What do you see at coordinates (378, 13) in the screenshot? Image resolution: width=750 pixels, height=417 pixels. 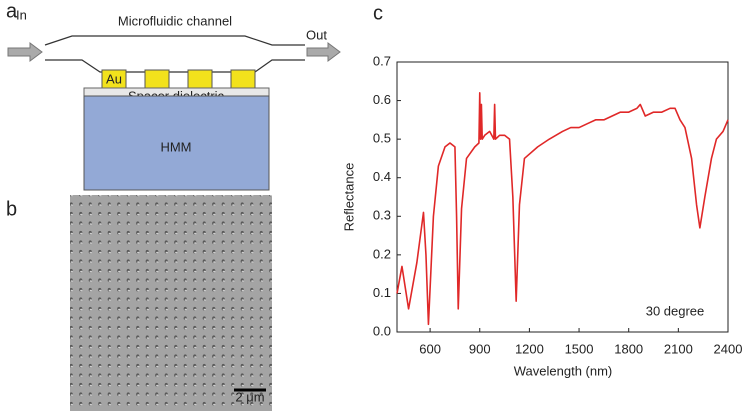 I see `panel-label: c` at bounding box center [378, 13].